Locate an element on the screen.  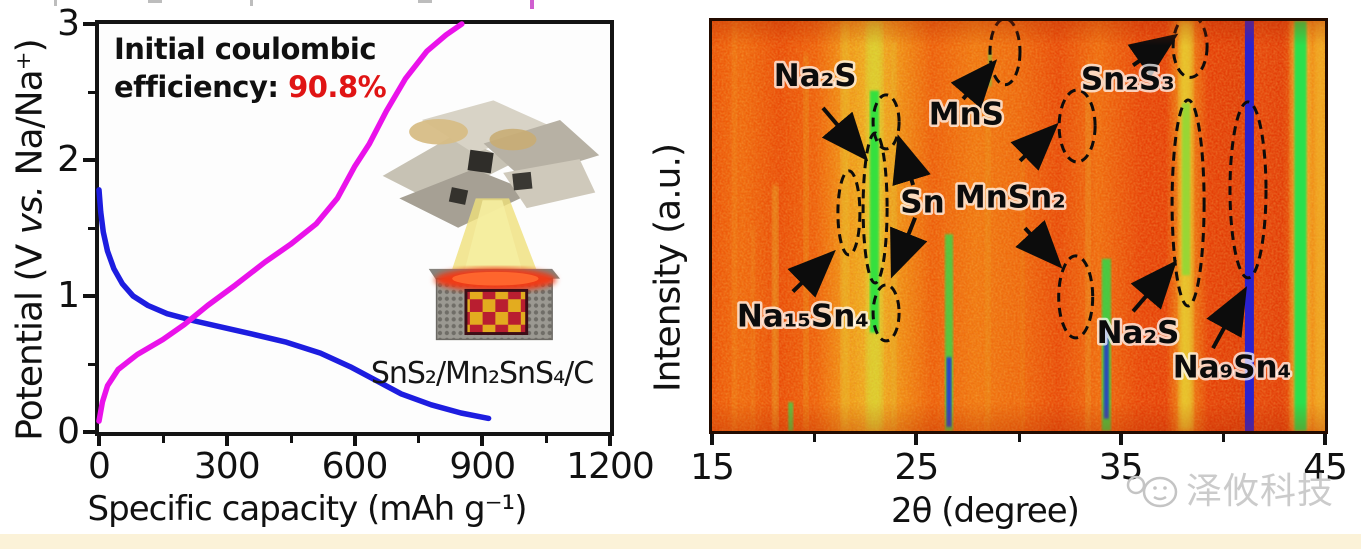
left-y-tick-label: 3 is located at coordinates (68, 23).